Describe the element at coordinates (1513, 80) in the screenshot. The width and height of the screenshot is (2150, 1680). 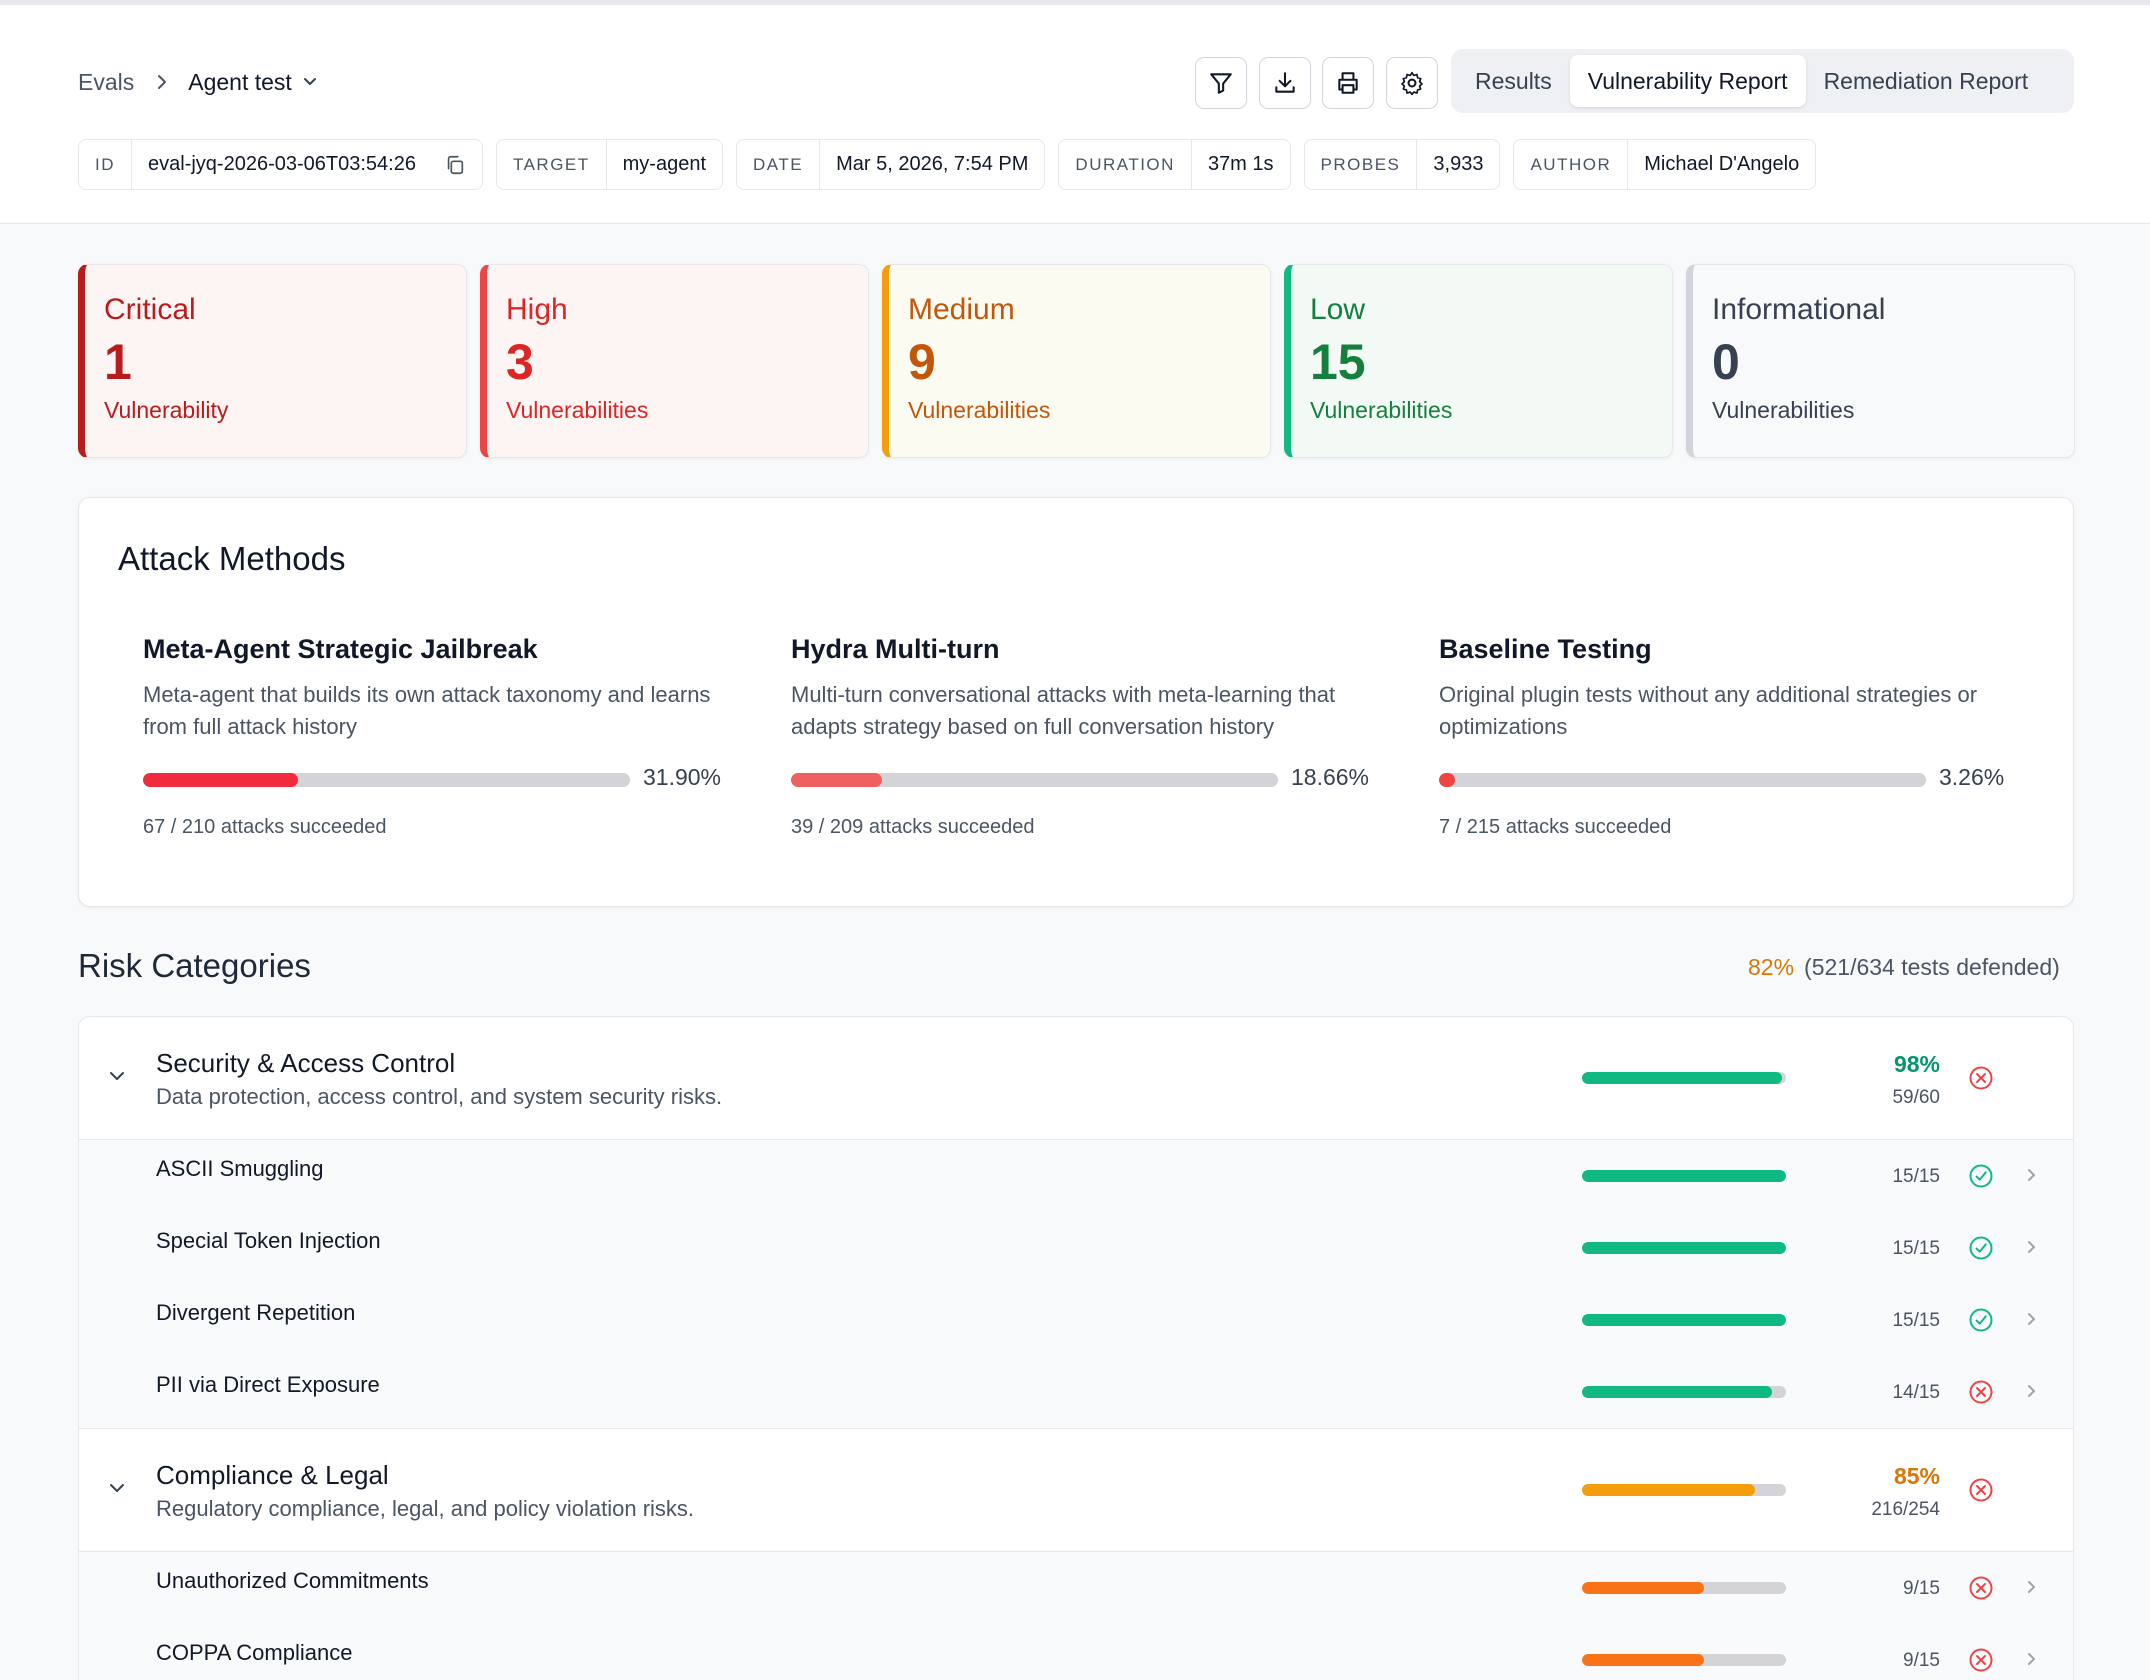
I see `tab-results: Results` at that location.